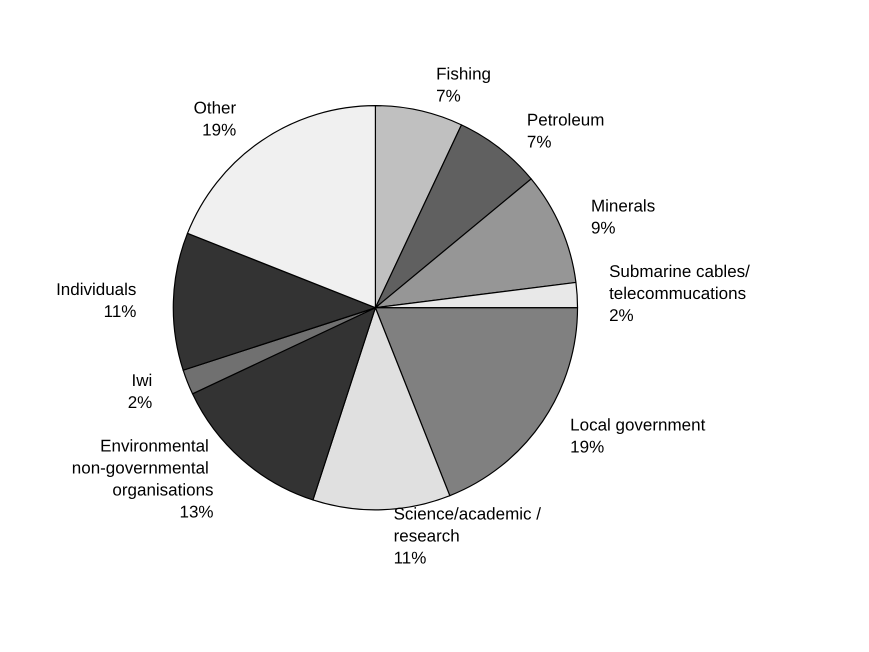 The image size is (869, 652). What do you see at coordinates (603, 228) in the screenshot?
I see `data-label: 9%` at bounding box center [603, 228].